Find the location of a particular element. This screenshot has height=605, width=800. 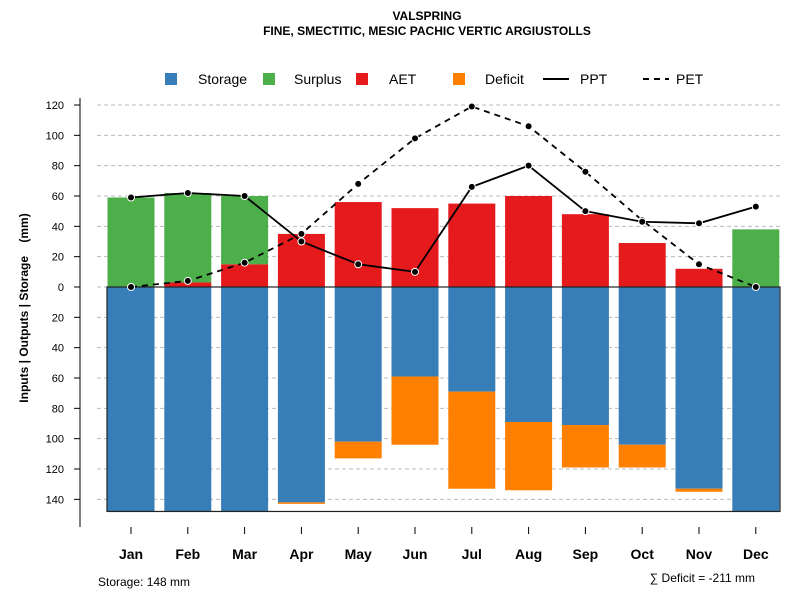

legend-swatch-aet is located at coordinates (362, 79).